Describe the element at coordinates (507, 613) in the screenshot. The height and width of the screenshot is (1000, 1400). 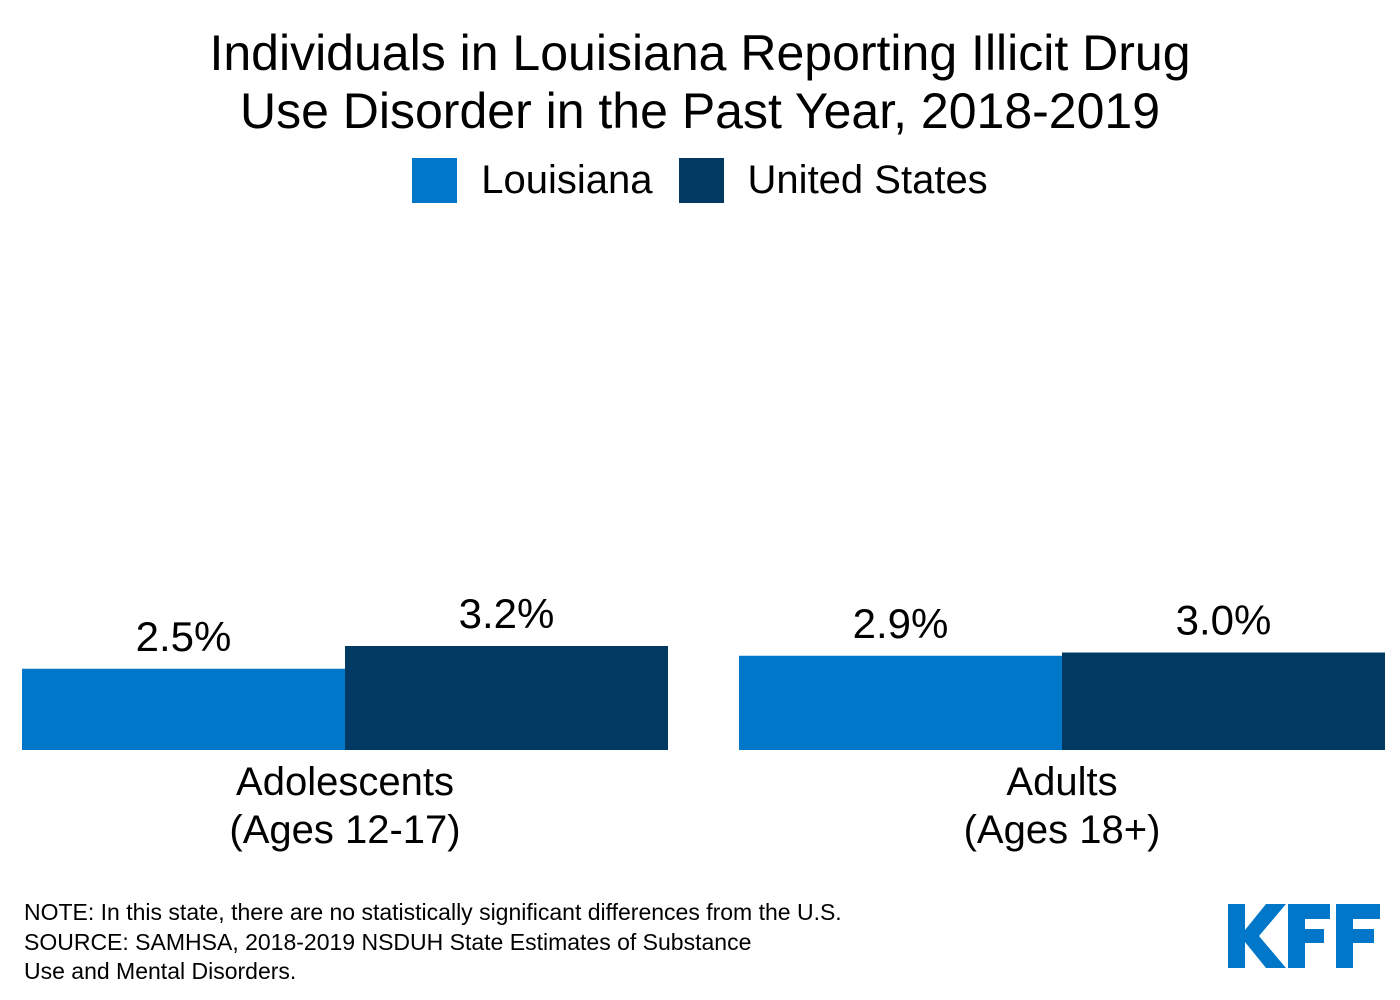
I see `data-label-united-states-1: 3.2%` at that location.